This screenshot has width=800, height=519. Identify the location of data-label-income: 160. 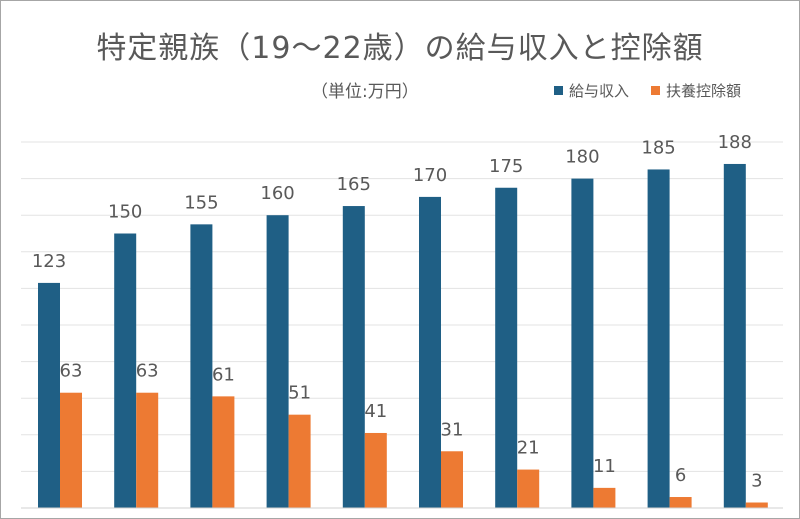
(277, 193).